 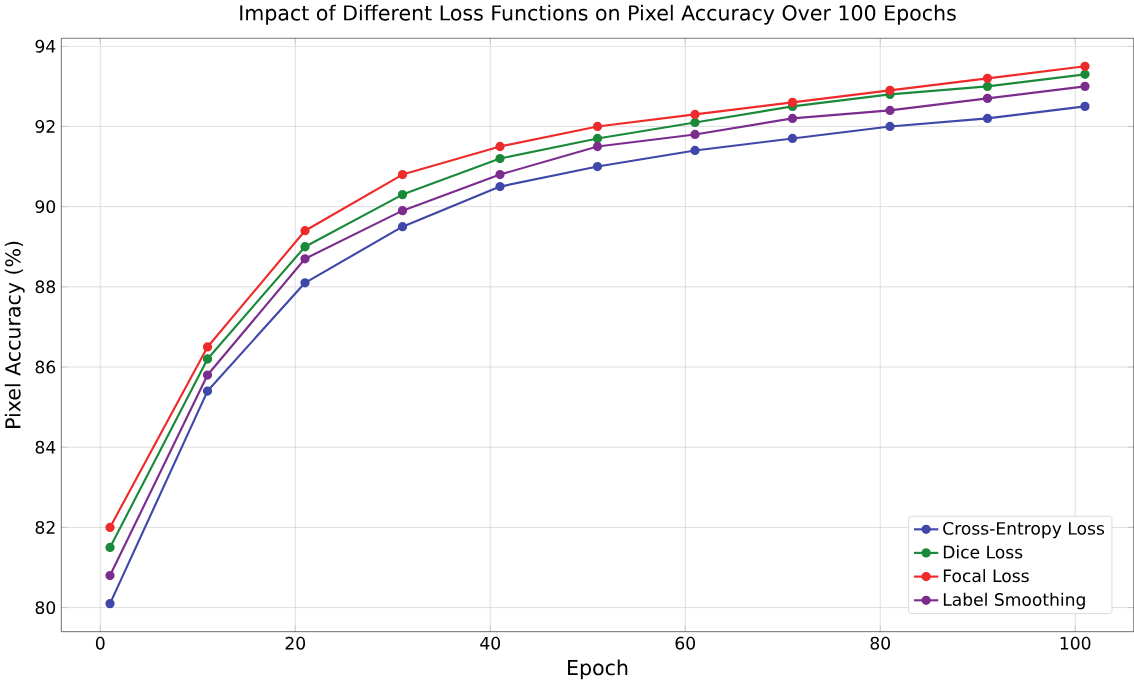 What do you see at coordinates (14, 334) in the screenshot?
I see `y-axis-title: Pixel Accuracy (%)` at bounding box center [14, 334].